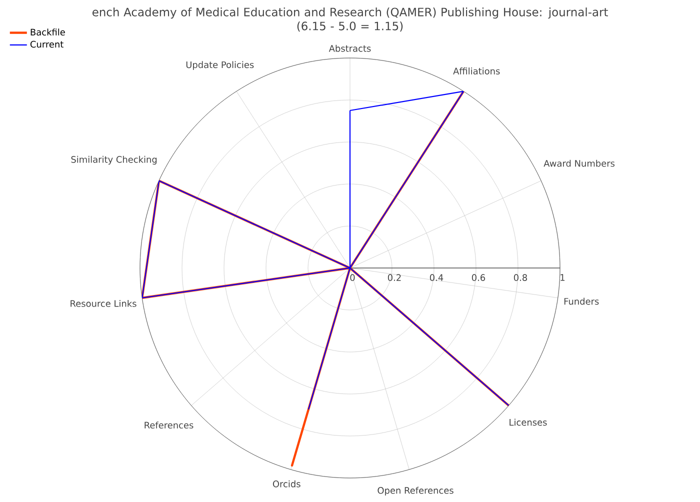 The height and width of the screenshot is (502, 700). I want to click on spoke-label: Funders, so click(581, 301).